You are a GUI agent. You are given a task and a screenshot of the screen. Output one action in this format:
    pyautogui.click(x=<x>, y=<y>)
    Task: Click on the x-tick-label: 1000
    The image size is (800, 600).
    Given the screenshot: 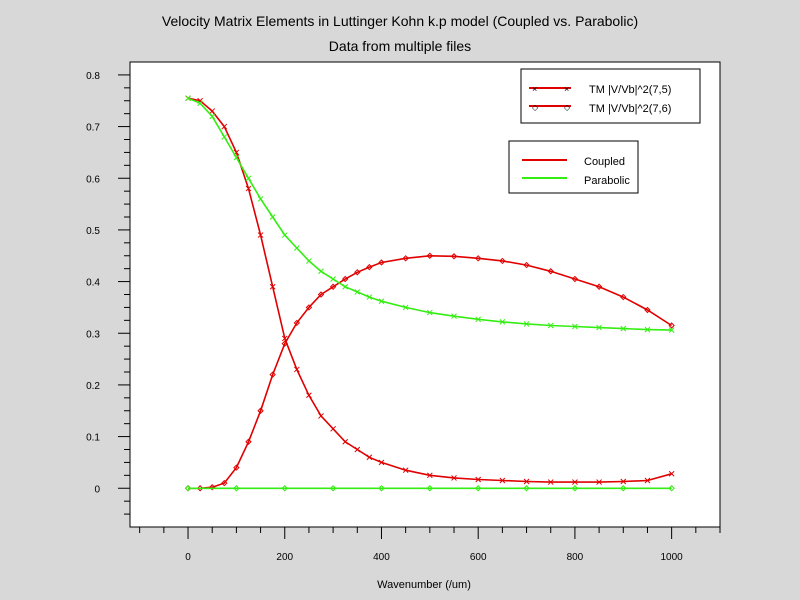 What is the action you would take?
    pyautogui.click(x=672, y=557)
    